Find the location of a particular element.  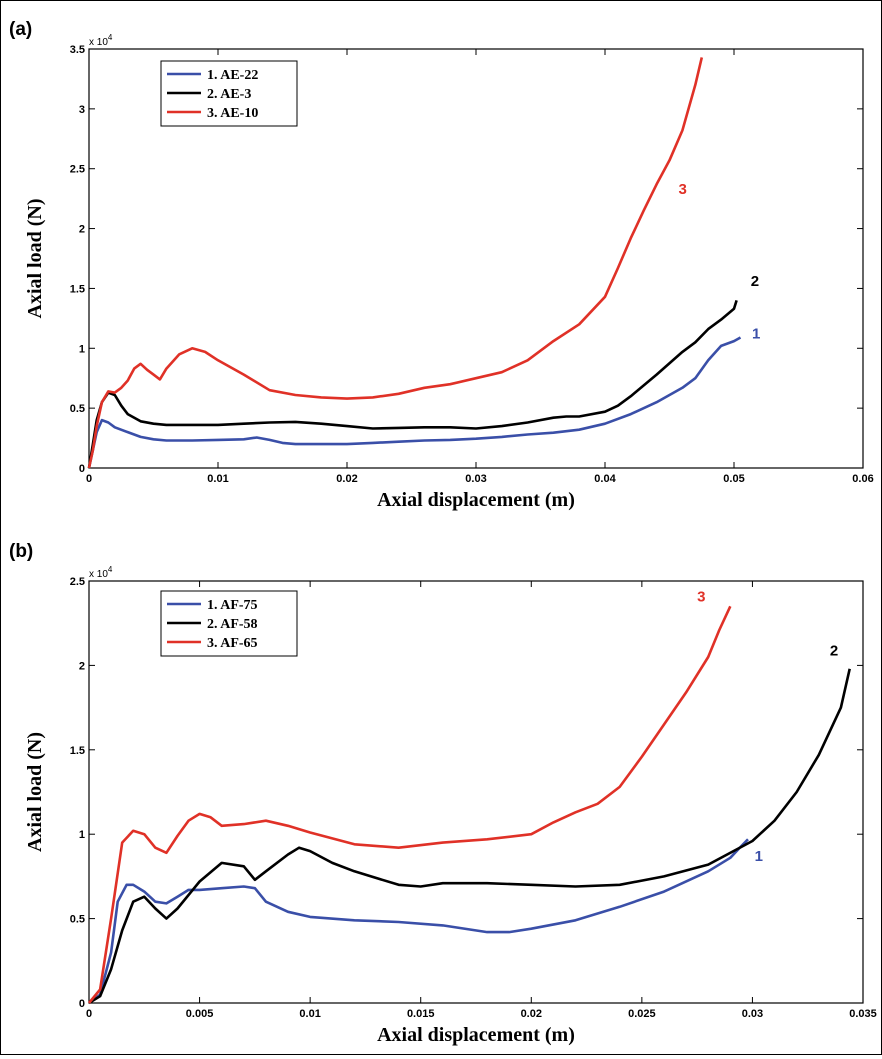

x-tick-label: 0.06 is located at coordinates (862, 479).